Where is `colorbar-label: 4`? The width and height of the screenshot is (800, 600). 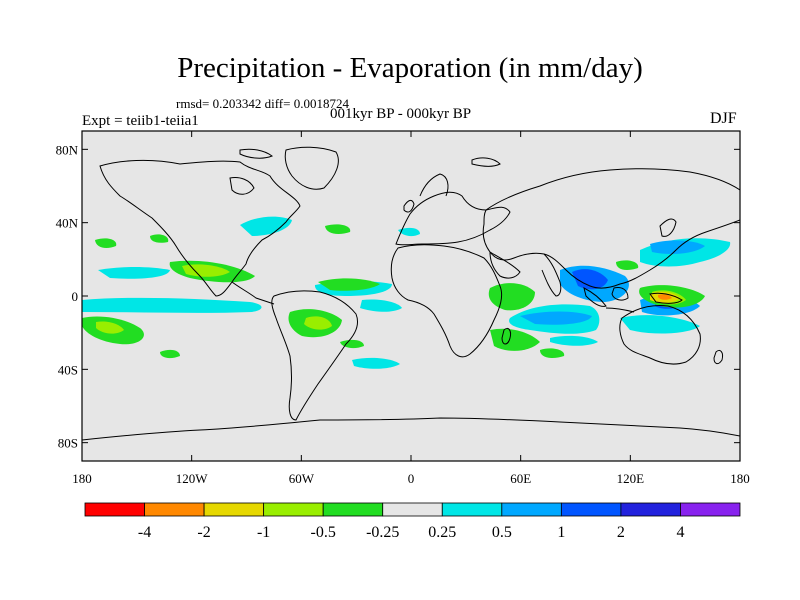 colorbar-label: 4 is located at coordinates (680, 532).